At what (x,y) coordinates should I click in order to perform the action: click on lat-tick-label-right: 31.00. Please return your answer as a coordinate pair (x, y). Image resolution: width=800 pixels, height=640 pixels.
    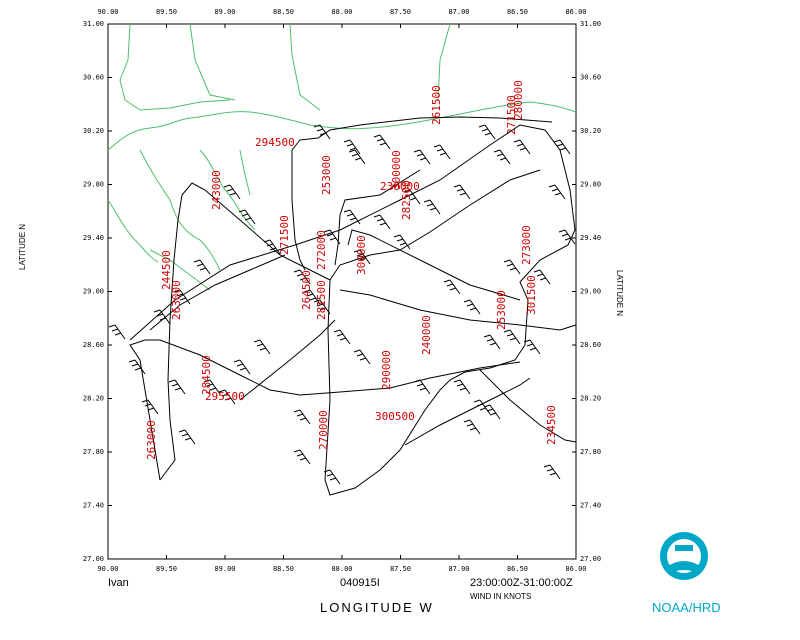
    Looking at the image, I should click on (590, 24).